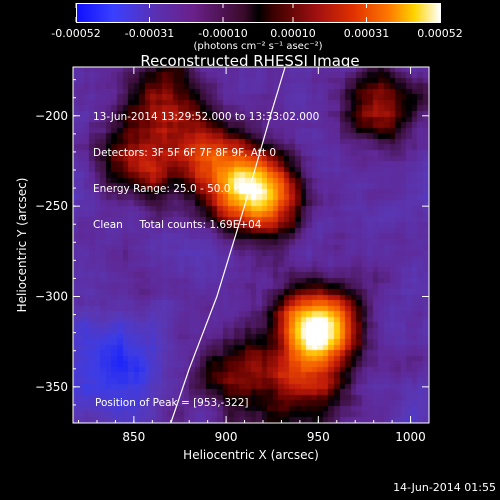  What do you see at coordinates (177, 225) in the screenshot?
I see `annotation-counts: Clean Total counts: 1.69E+04` at bounding box center [177, 225].